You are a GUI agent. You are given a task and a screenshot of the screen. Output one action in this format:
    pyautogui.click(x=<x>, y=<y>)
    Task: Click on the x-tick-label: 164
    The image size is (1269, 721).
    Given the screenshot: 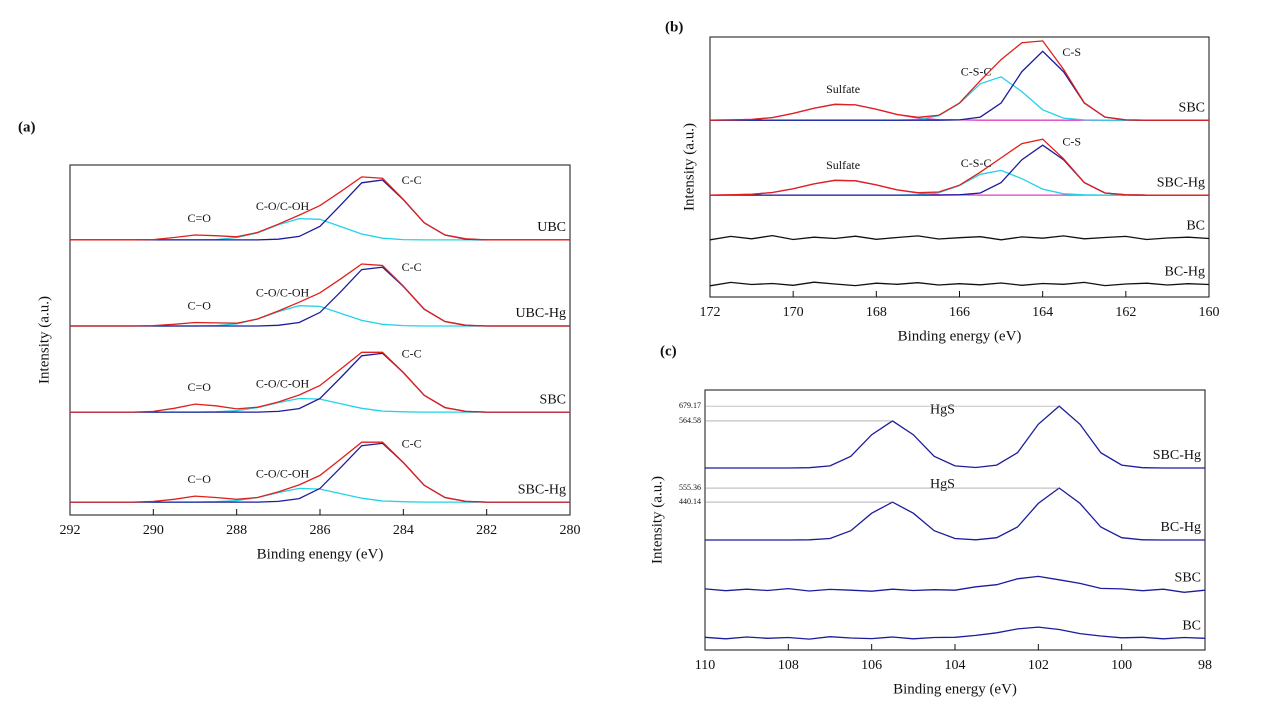 What is the action you would take?
    pyautogui.click(x=1042, y=312)
    